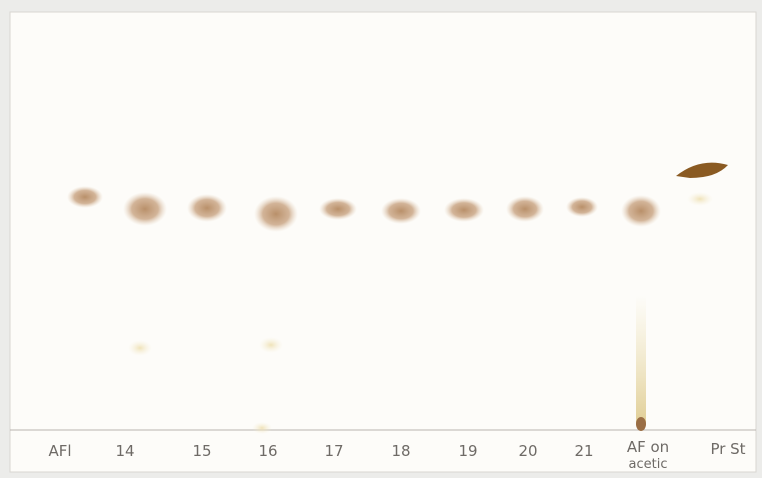 The width and height of the screenshot is (762, 478). Describe the element at coordinates (583, 451) in the screenshot. I see `lane-label: 21` at that location.